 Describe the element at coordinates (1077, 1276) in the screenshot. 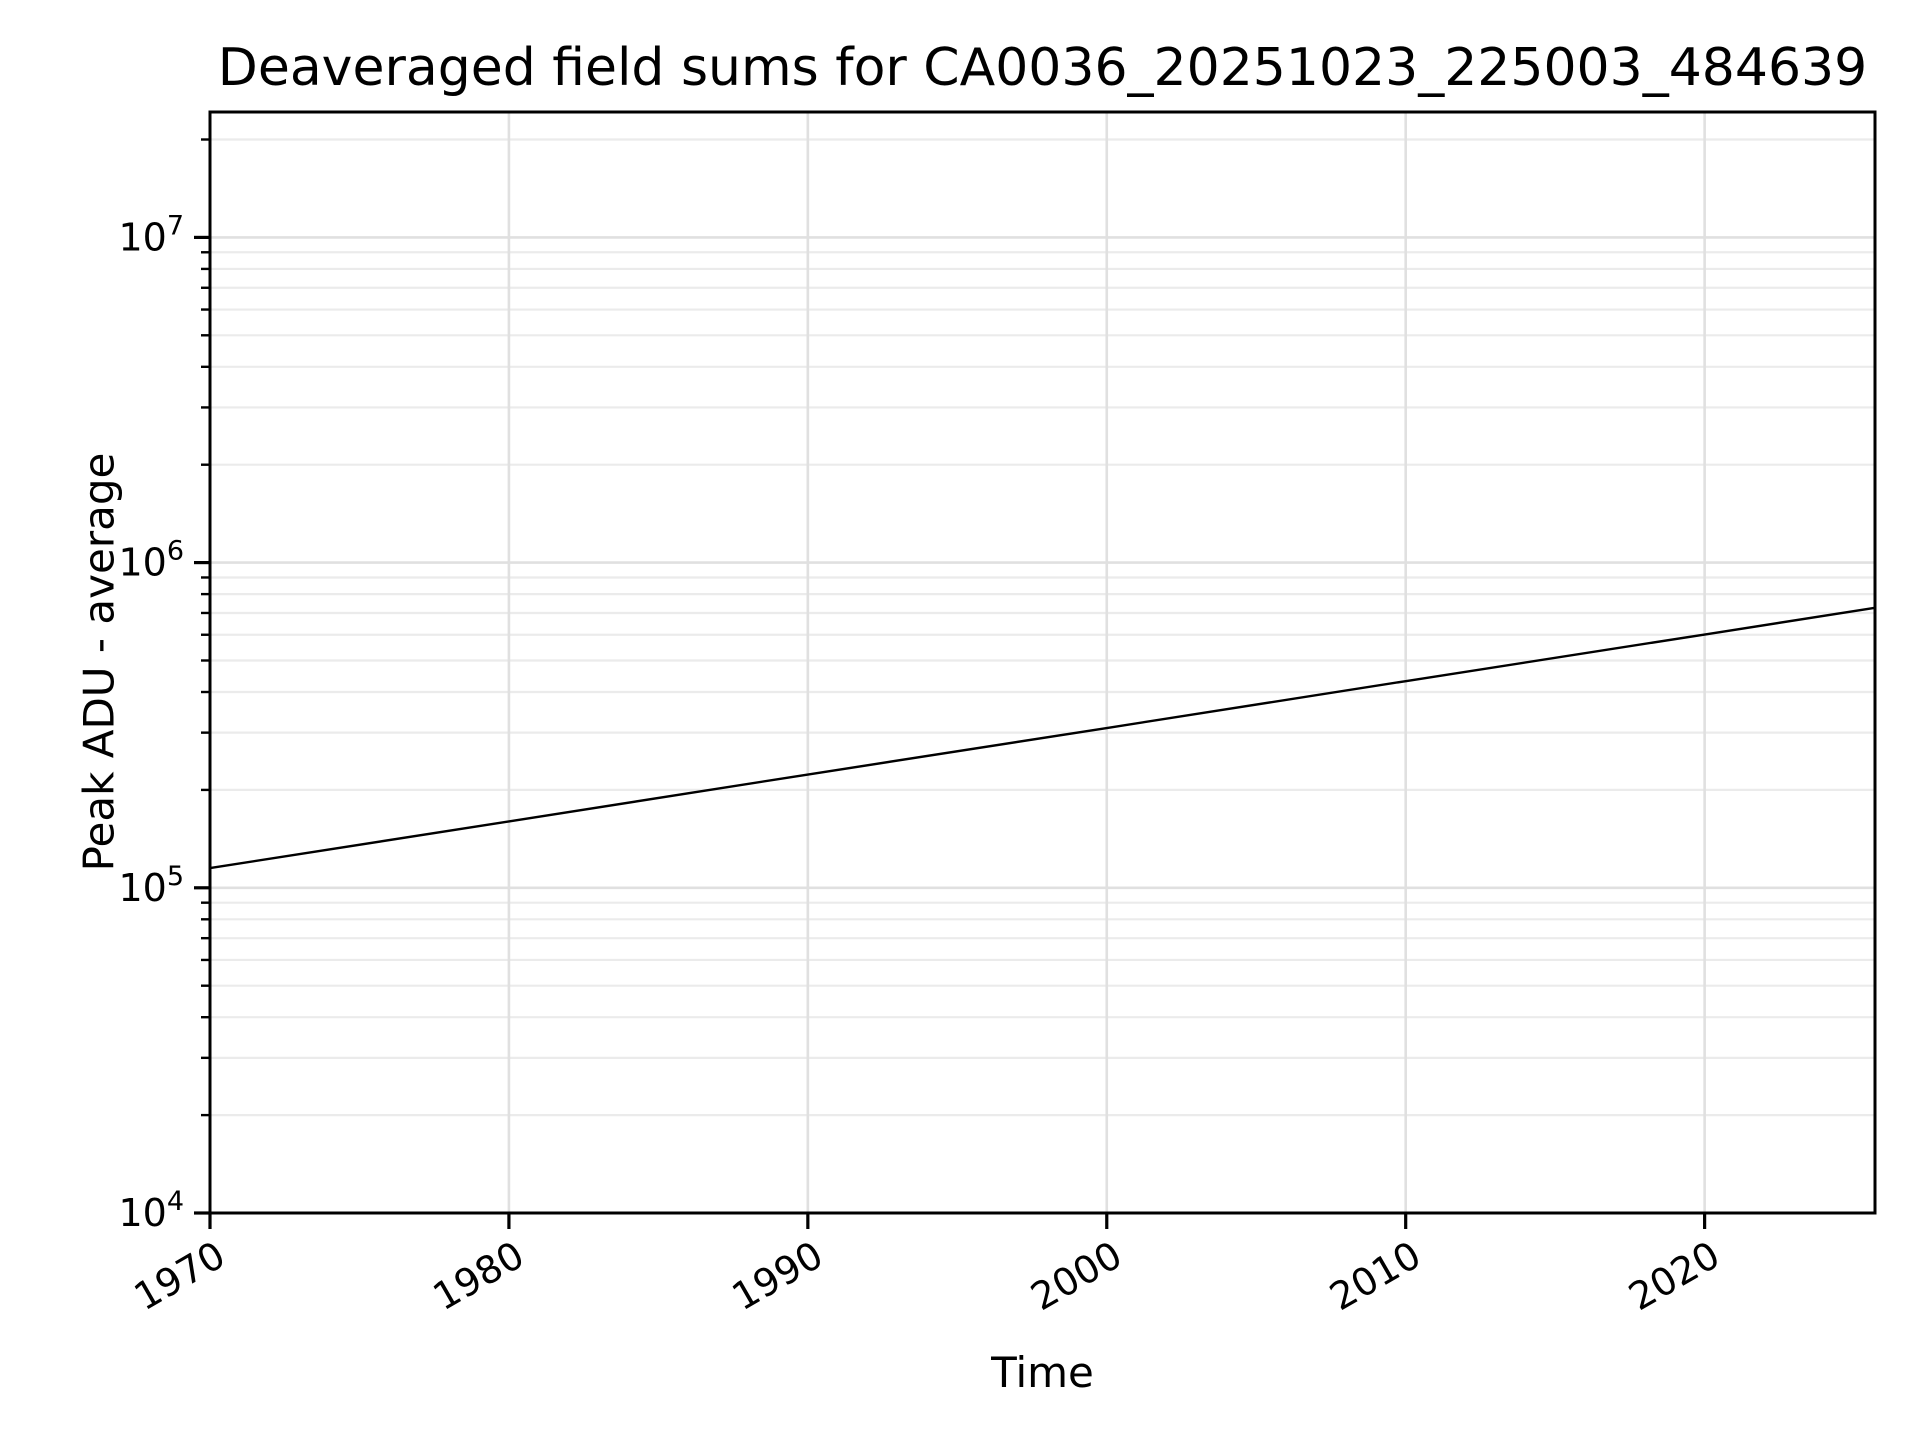

I see `x-tick-label: 2000` at that location.